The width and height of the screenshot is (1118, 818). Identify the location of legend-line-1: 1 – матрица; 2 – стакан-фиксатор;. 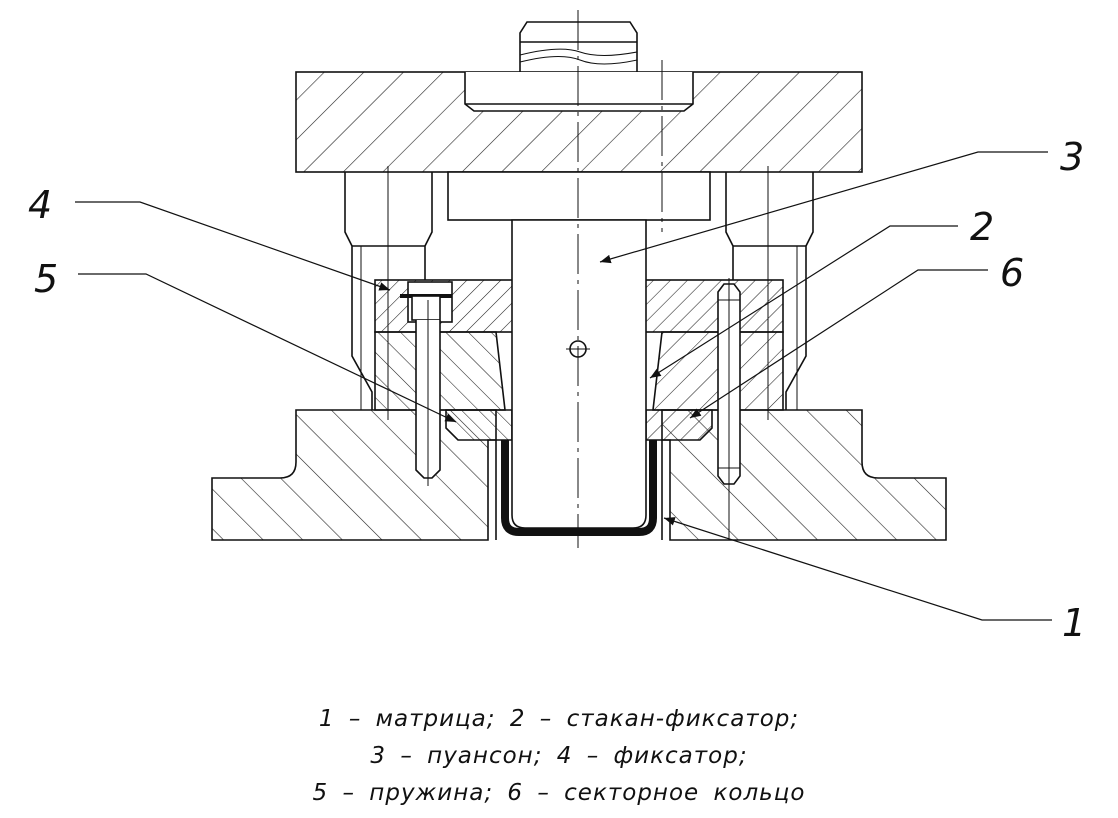
(559, 719).